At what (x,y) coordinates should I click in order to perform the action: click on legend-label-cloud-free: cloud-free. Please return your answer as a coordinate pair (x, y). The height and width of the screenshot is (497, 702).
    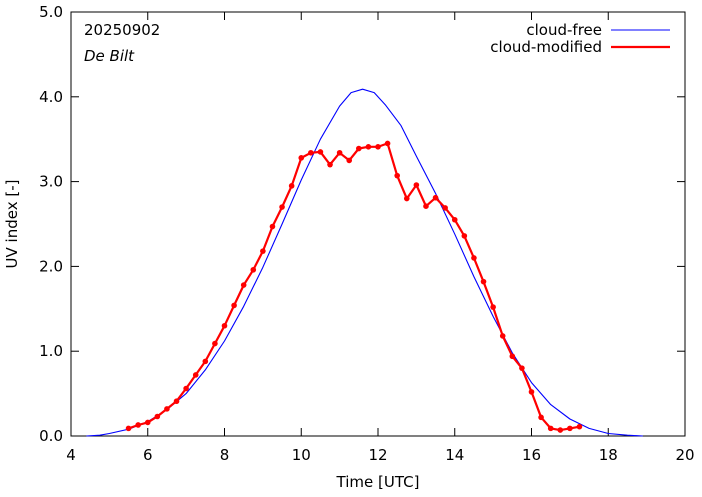
    Looking at the image, I should click on (564, 30).